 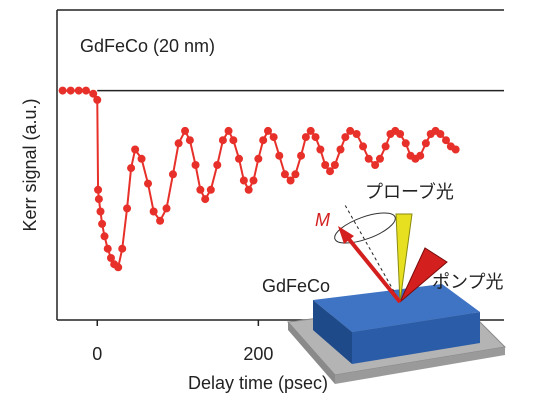 What do you see at coordinates (332, 332) in the screenshot?
I see `film-left` at bounding box center [332, 332].